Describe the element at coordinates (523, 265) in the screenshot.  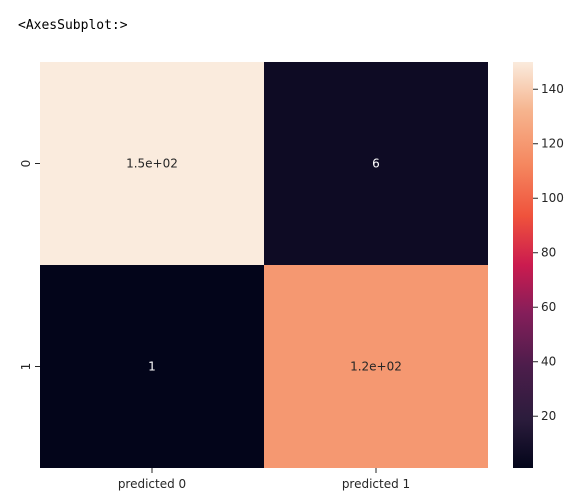
I see `colorbar-gradient` at that location.